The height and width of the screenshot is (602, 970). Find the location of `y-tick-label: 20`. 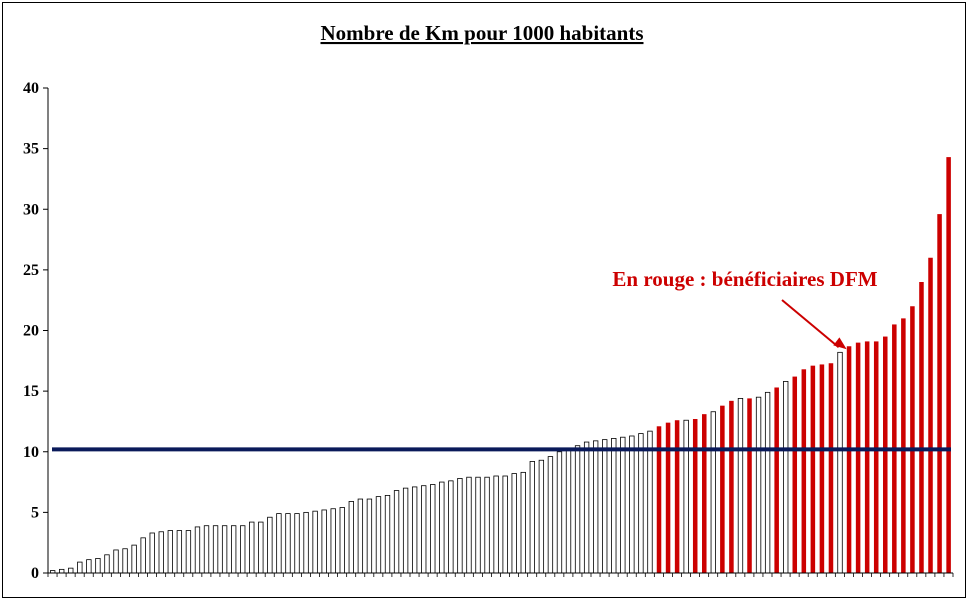

y-tick-label: 20 is located at coordinates (31, 331).